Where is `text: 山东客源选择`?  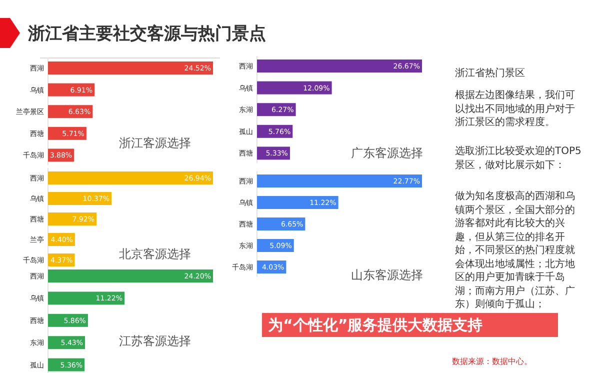 text: 山东客源选择 is located at coordinates (387, 275).